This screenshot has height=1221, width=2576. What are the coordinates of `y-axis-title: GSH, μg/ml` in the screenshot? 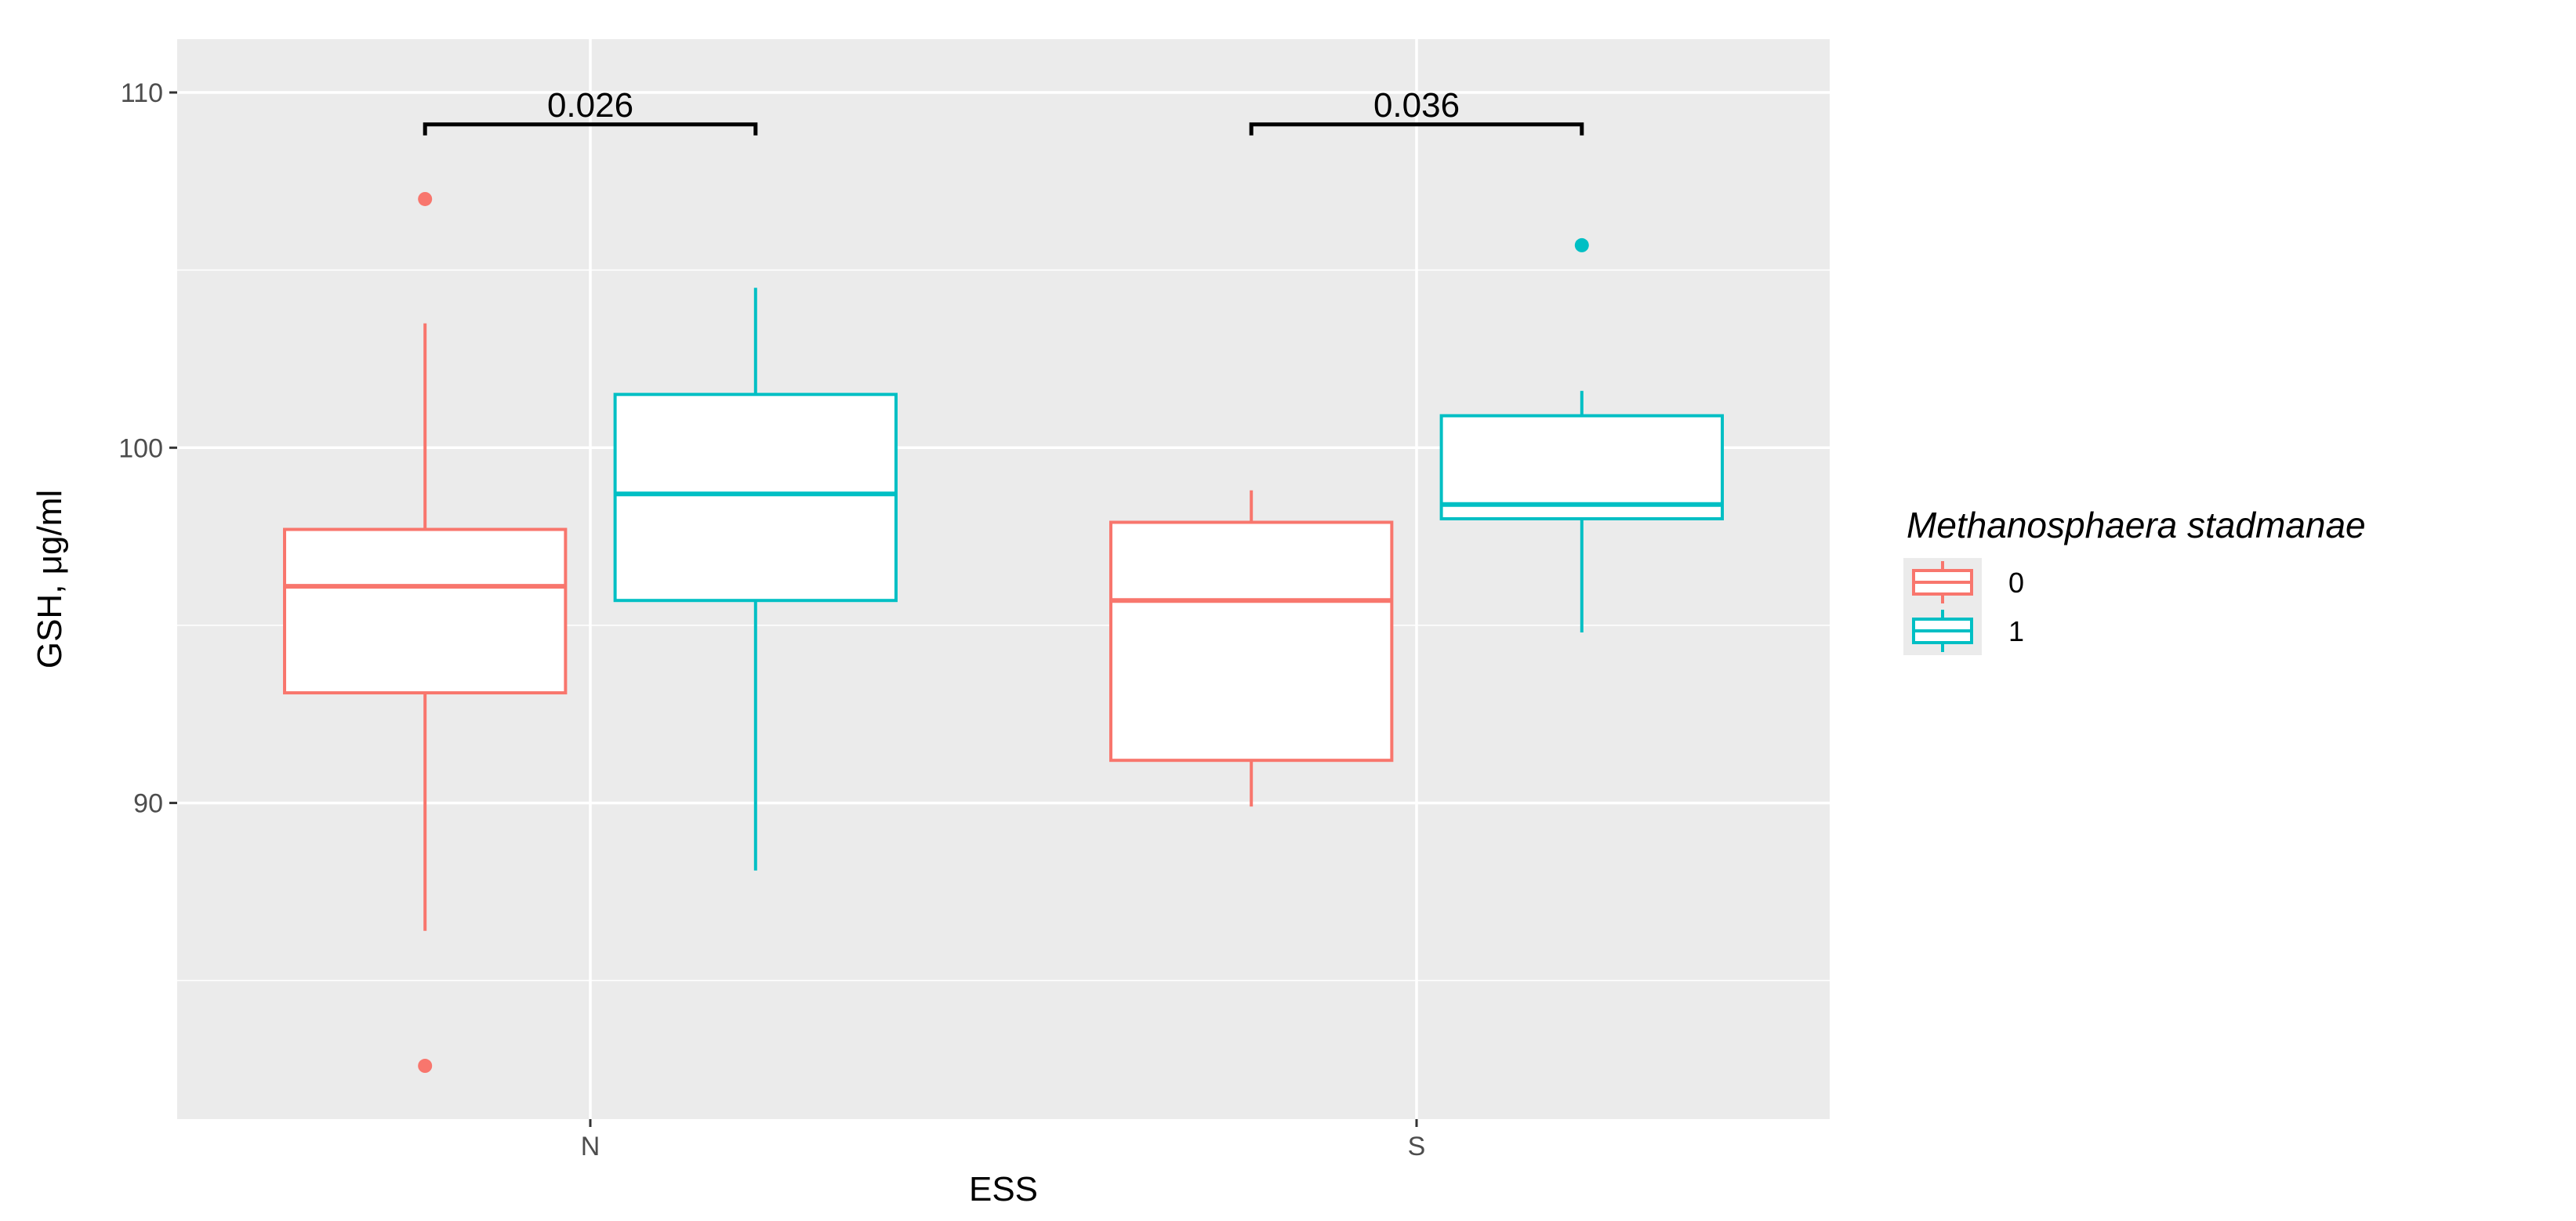 It's located at (50, 579).